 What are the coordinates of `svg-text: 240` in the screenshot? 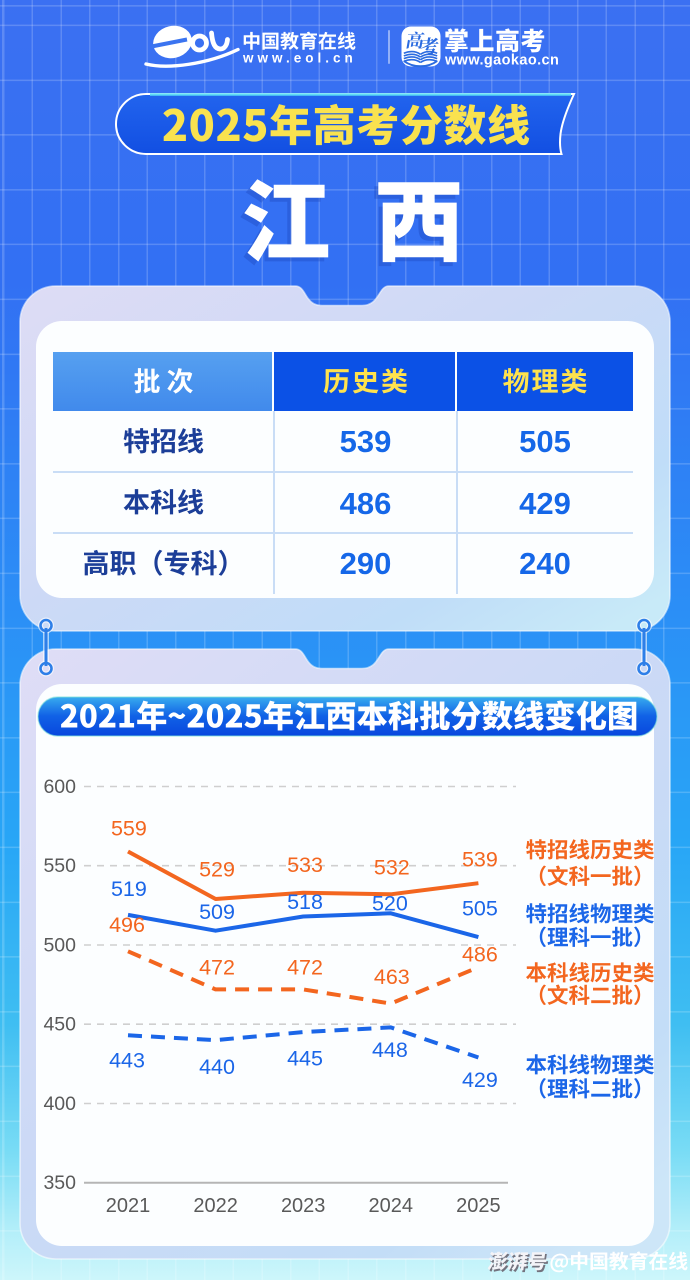 It's located at (545, 563).